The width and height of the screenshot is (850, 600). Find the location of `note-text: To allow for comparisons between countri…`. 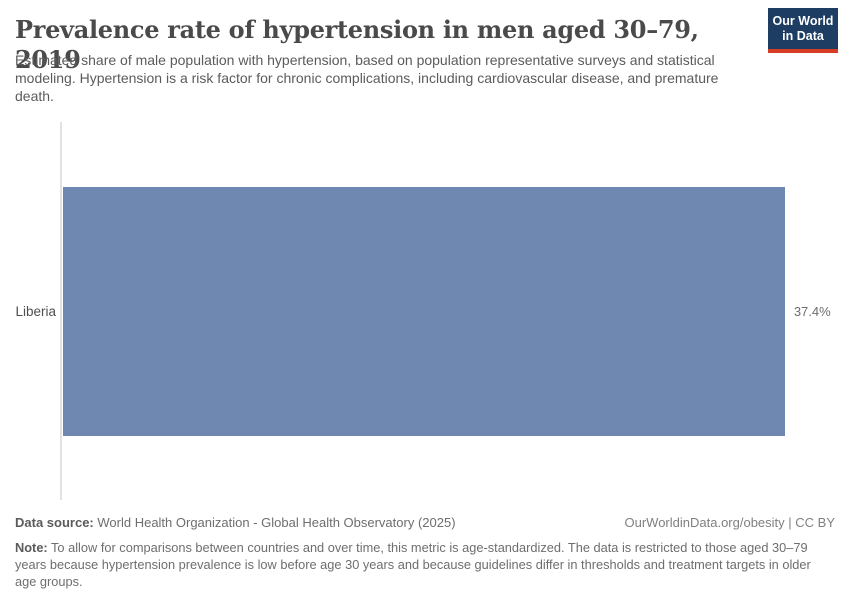

note-text: To allow for comparisons between countri… is located at coordinates (413, 564).